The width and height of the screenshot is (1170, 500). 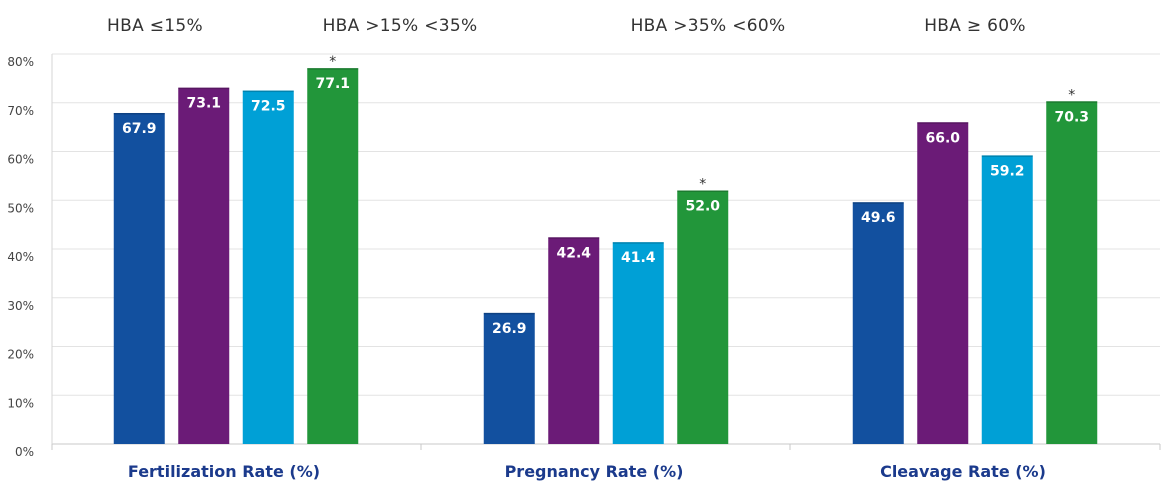 I want to click on data-label: 26.9, so click(x=509, y=329).